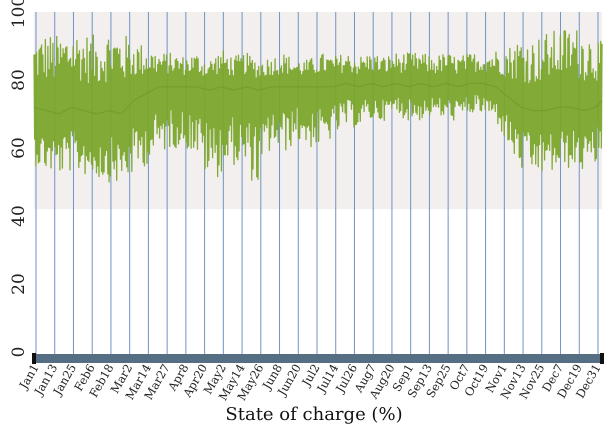 This screenshot has width=615, height=426. What do you see at coordinates (19, 14) in the screenshot?
I see `y-tick-label-100: 100` at bounding box center [19, 14].